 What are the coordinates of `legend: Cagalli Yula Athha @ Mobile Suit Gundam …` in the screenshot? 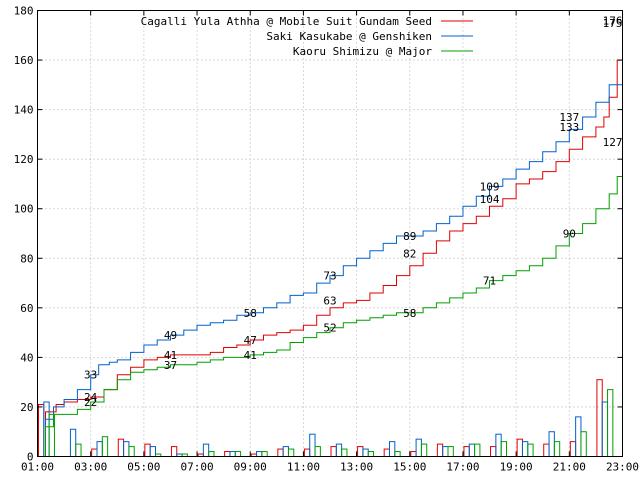 It's located at (307, 36).